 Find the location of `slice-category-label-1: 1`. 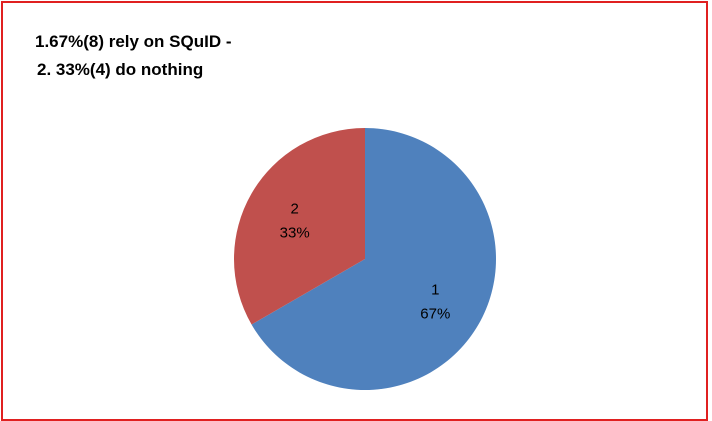

slice-category-label-1: 1 is located at coordinates (435, 290).